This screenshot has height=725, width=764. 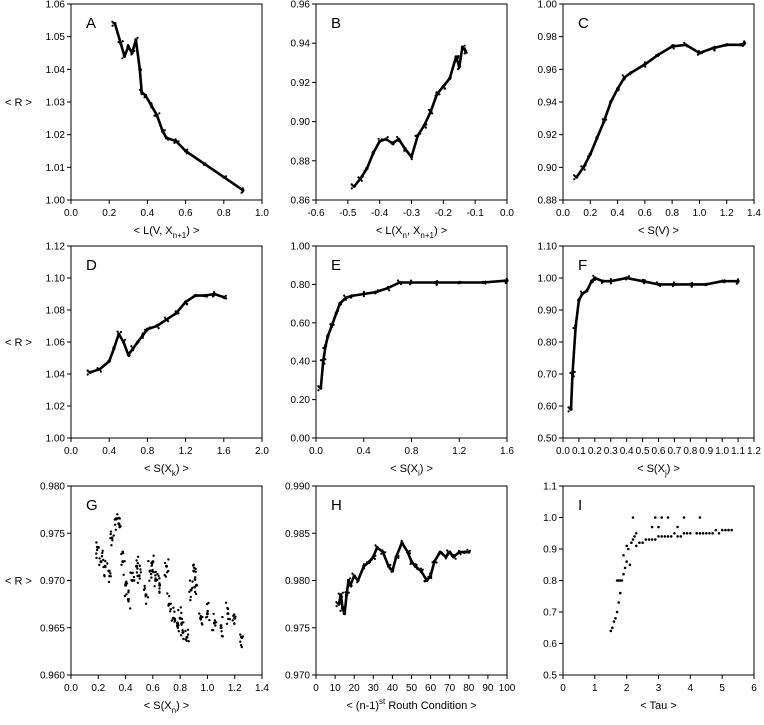 I want to click on y-tick-label: 1.00, so click(x=548, y=279).